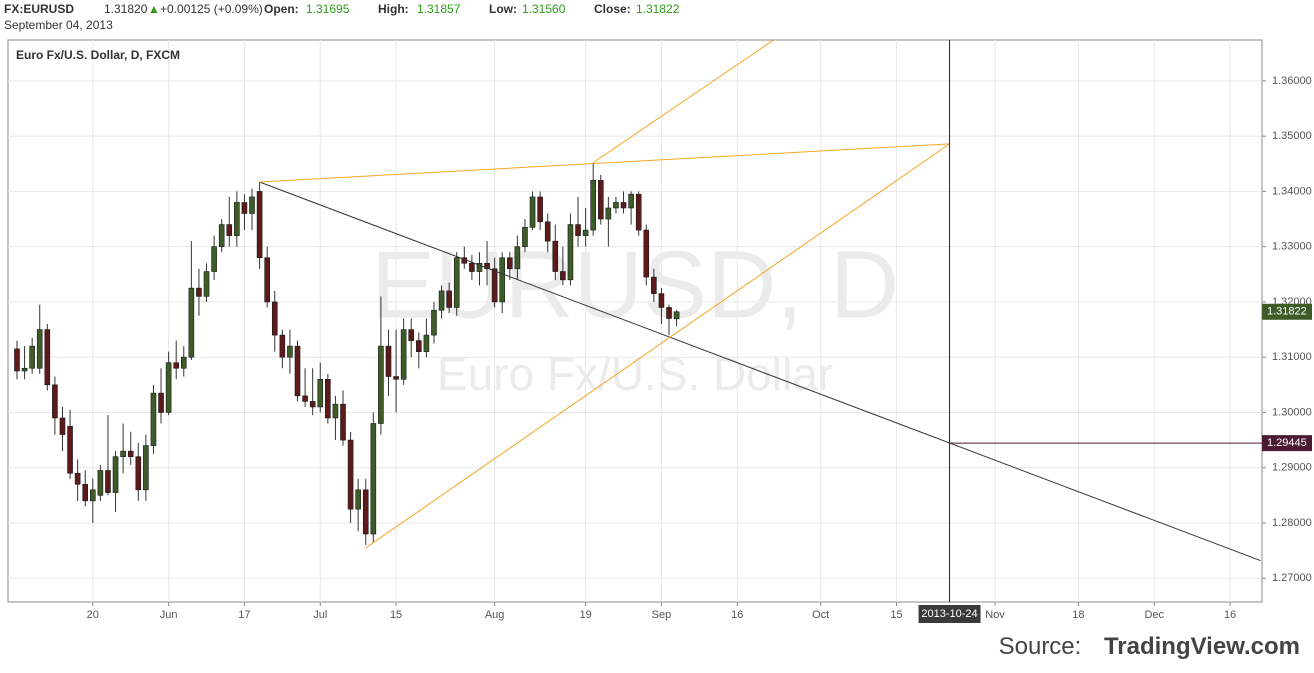  What do you see at coordinates (1292, 191) in the screenshot?
I see `y-tick-label: 1.34000` at bounding box center [1292, 191].